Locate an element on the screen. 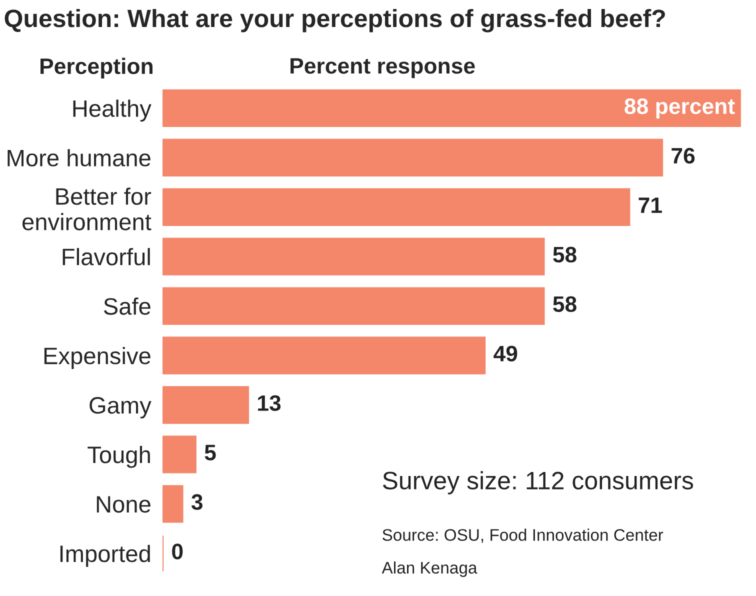 Image resolution: width=756 pixels, height=596 pixels. annotation: Survey size: 112 consumers is located at coordinates (538, 482).